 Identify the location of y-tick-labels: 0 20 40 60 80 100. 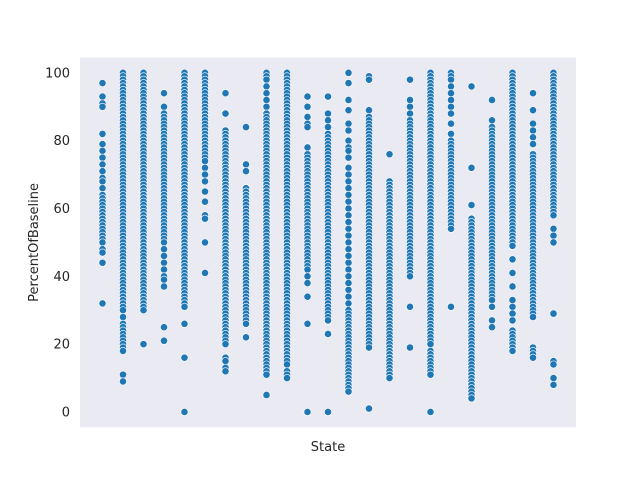
(57, 243).